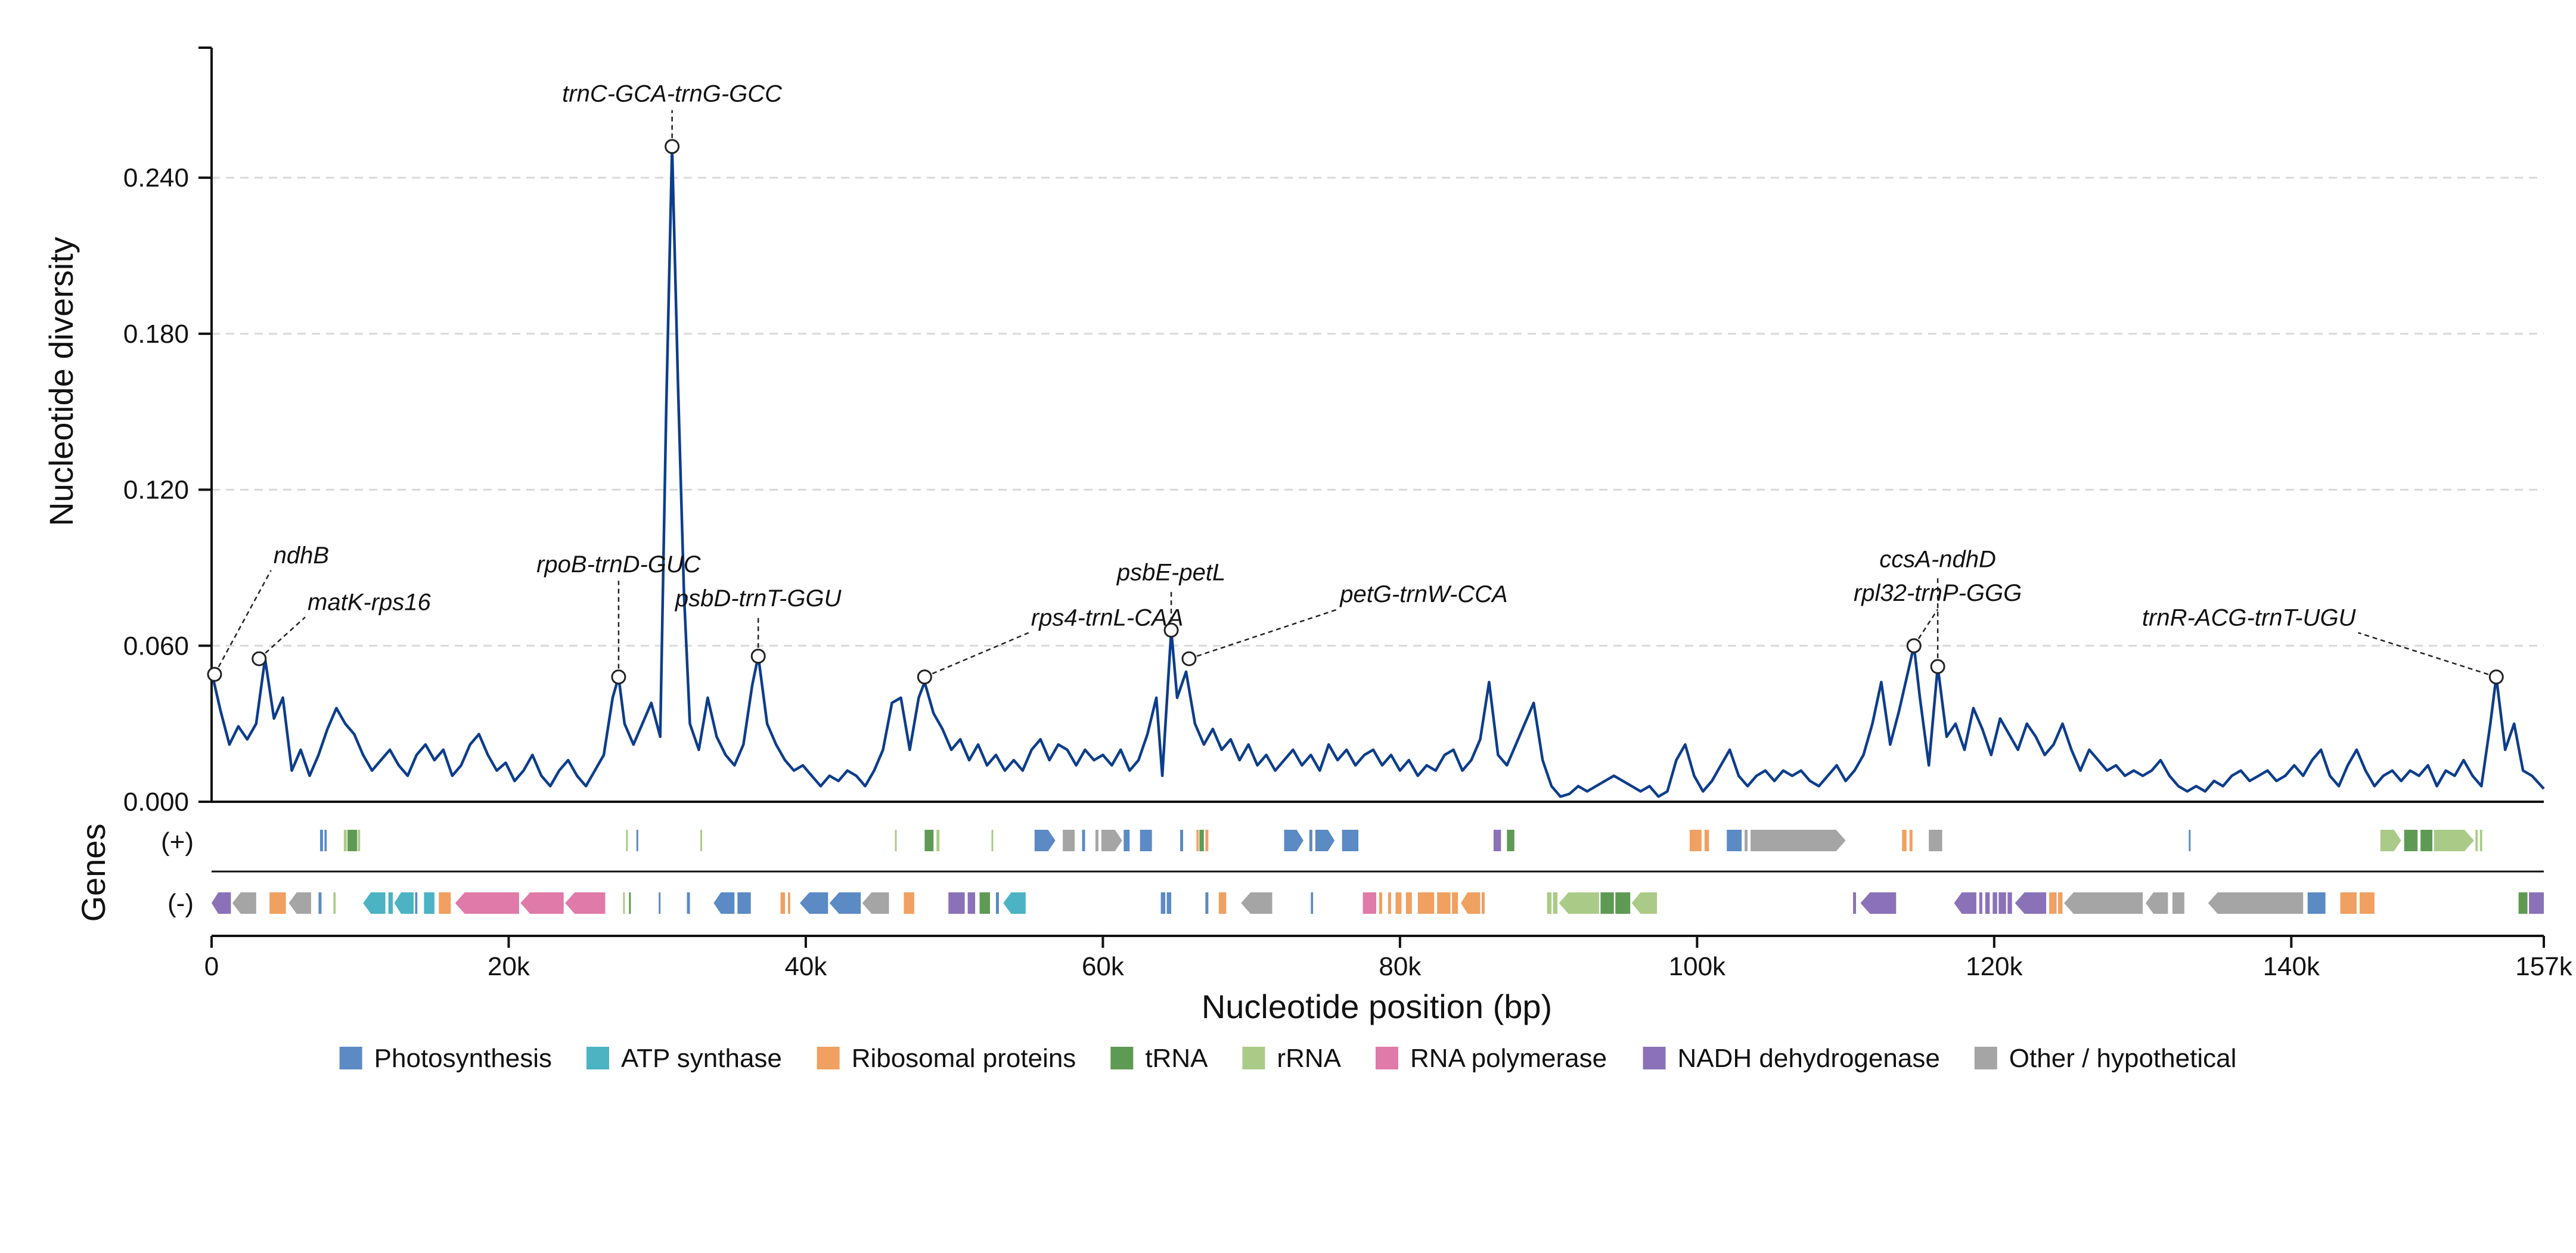  What do you see at coordinates (1995, 966) in the screenshot?
I see `x-tick-label-6: 120k` at bounding box center [1995, 966].